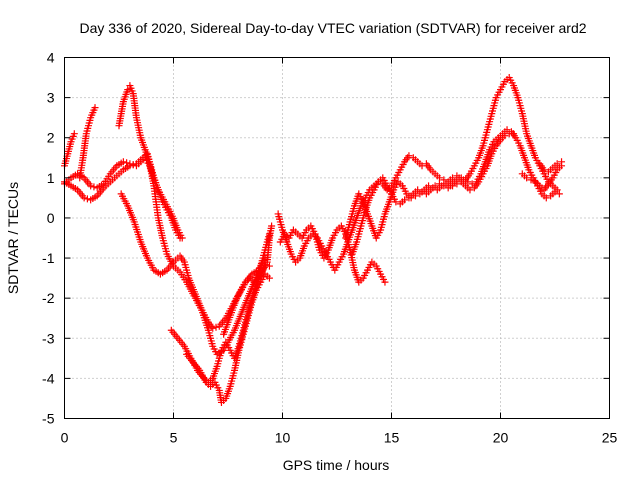 The height and width of the screenshot is (480, 640). Describe the element at coordinates (48, 298) in the screenshot. I see `y-tick-label: -2` at that location.